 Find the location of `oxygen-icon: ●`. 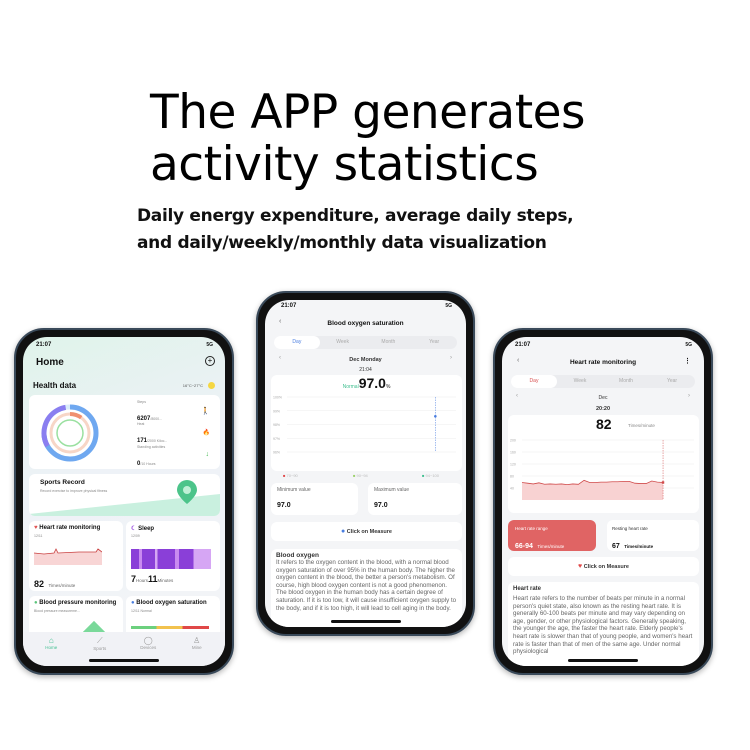

oxygen-icon: ● is located at coordinates (133, 603).